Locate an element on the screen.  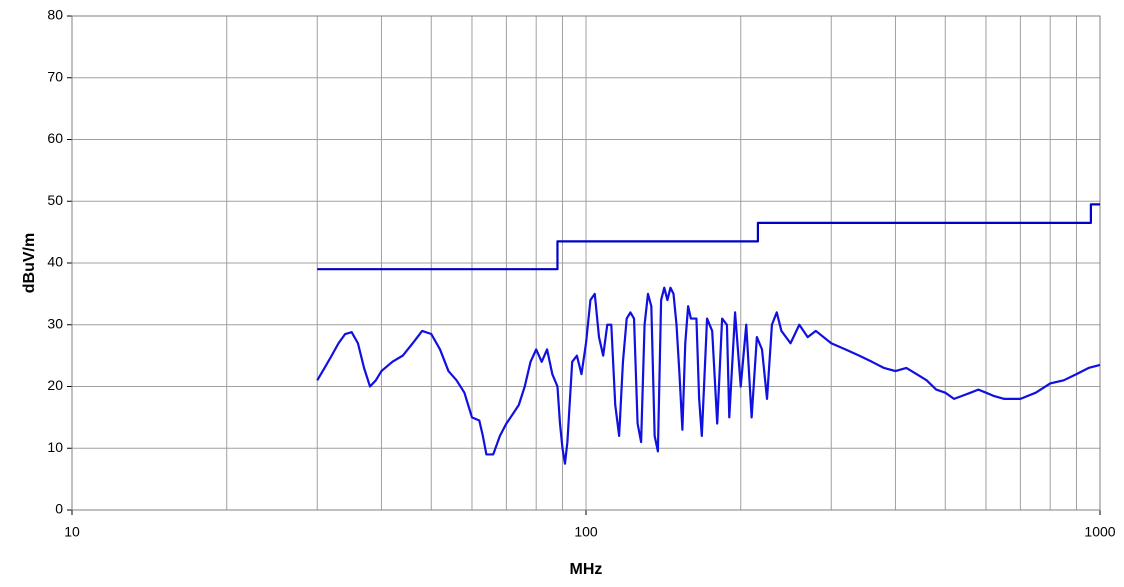
y-tick-label: 10 is located at coordinates (55, 447).